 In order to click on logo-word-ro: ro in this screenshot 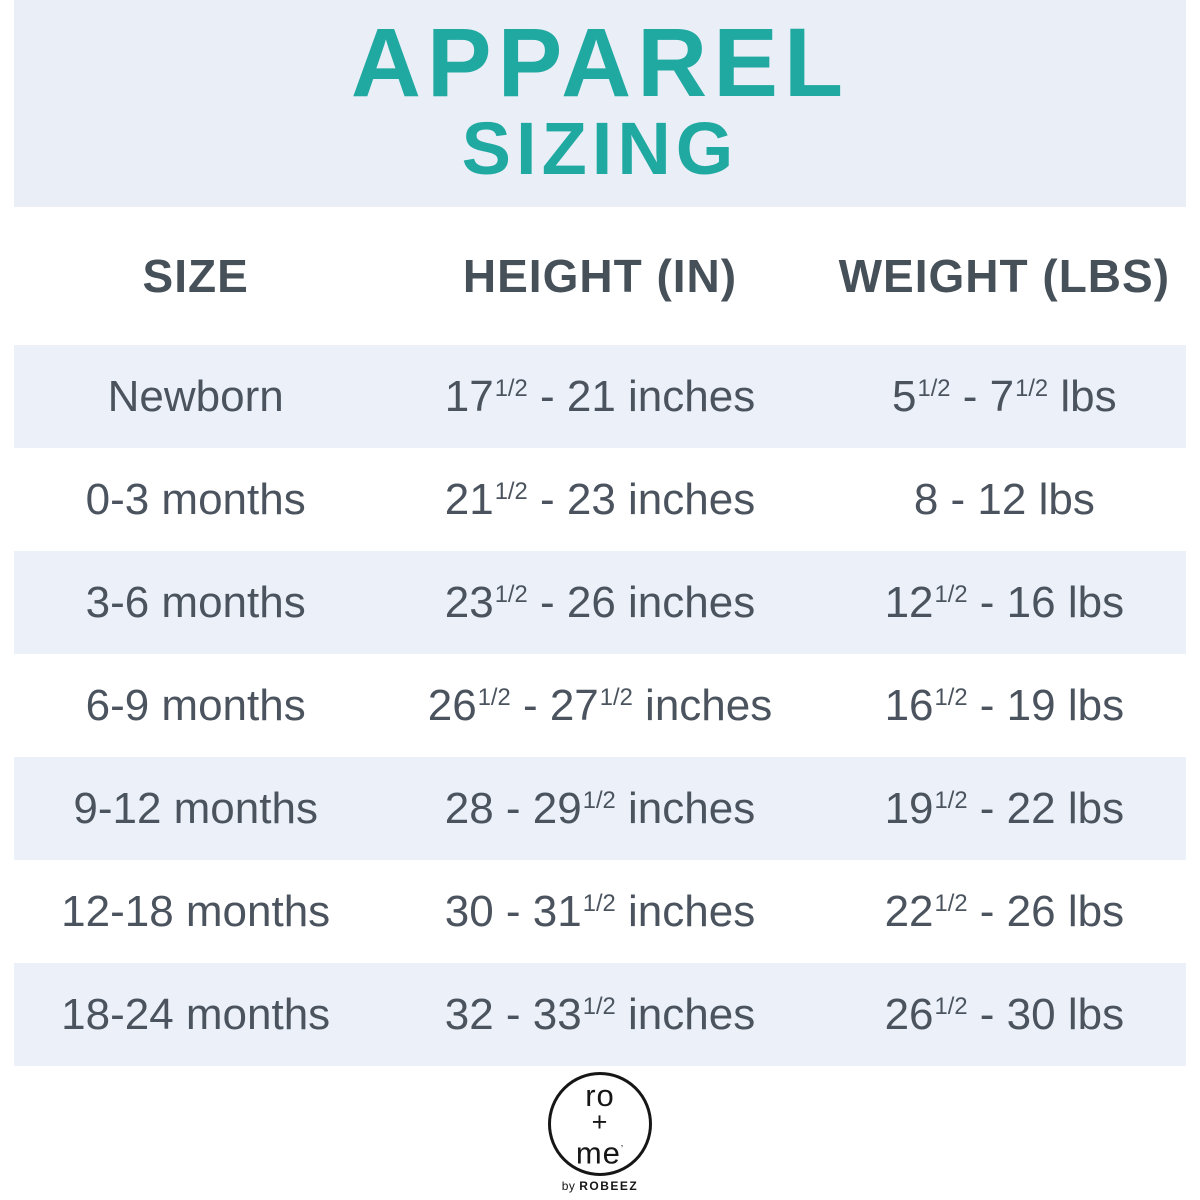, I will do `click(600, 1095)`.